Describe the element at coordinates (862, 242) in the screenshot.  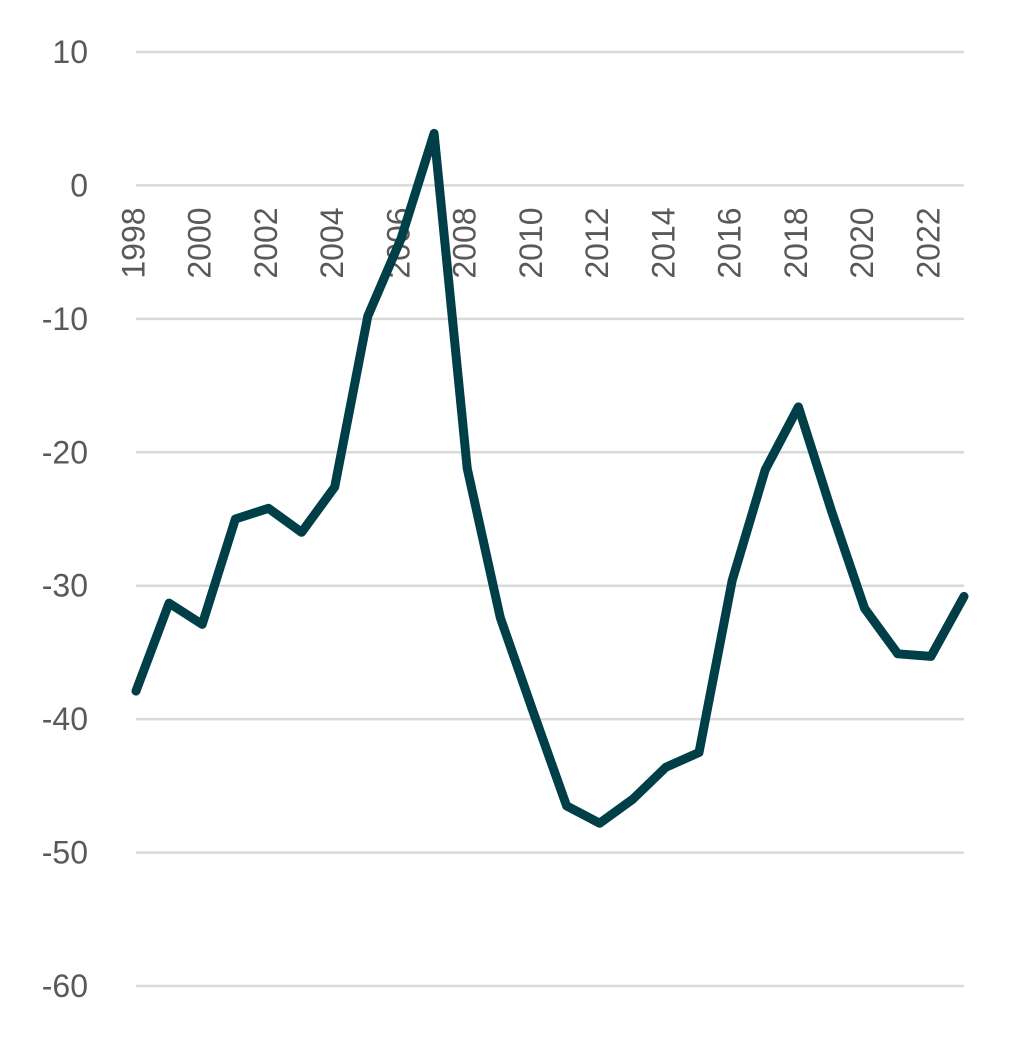
I see `x-tick-label: 2020` at that location.